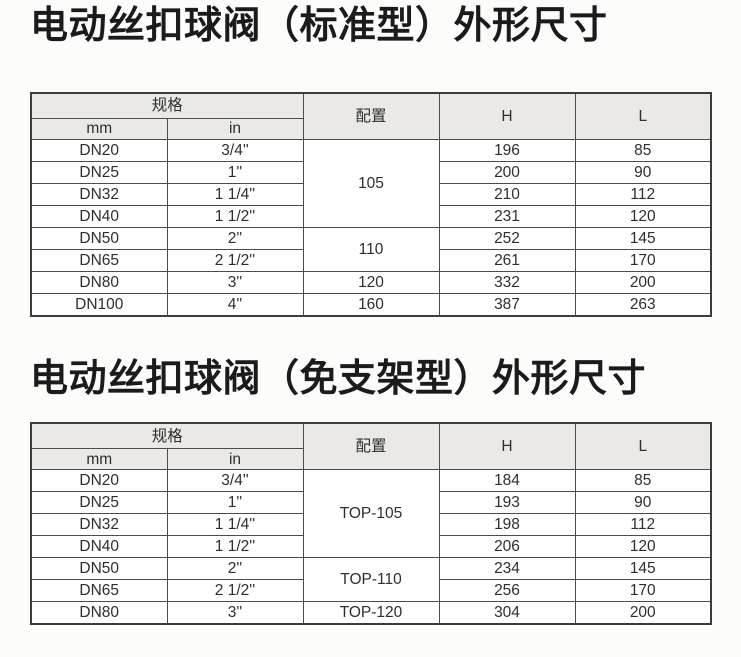  I want to click on height-dim-cell: 196, so click(507, 150).